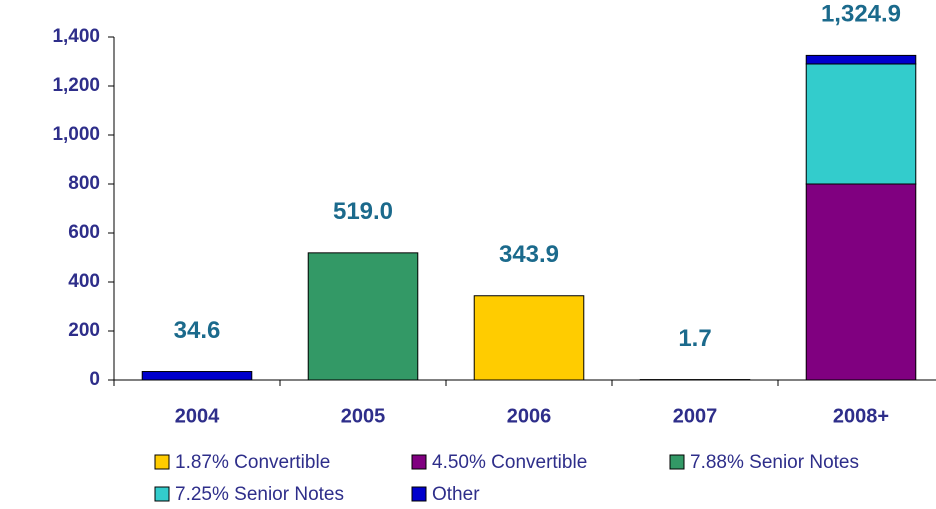  I want to click on y-tick-label: 1,000, so click(76, 134).